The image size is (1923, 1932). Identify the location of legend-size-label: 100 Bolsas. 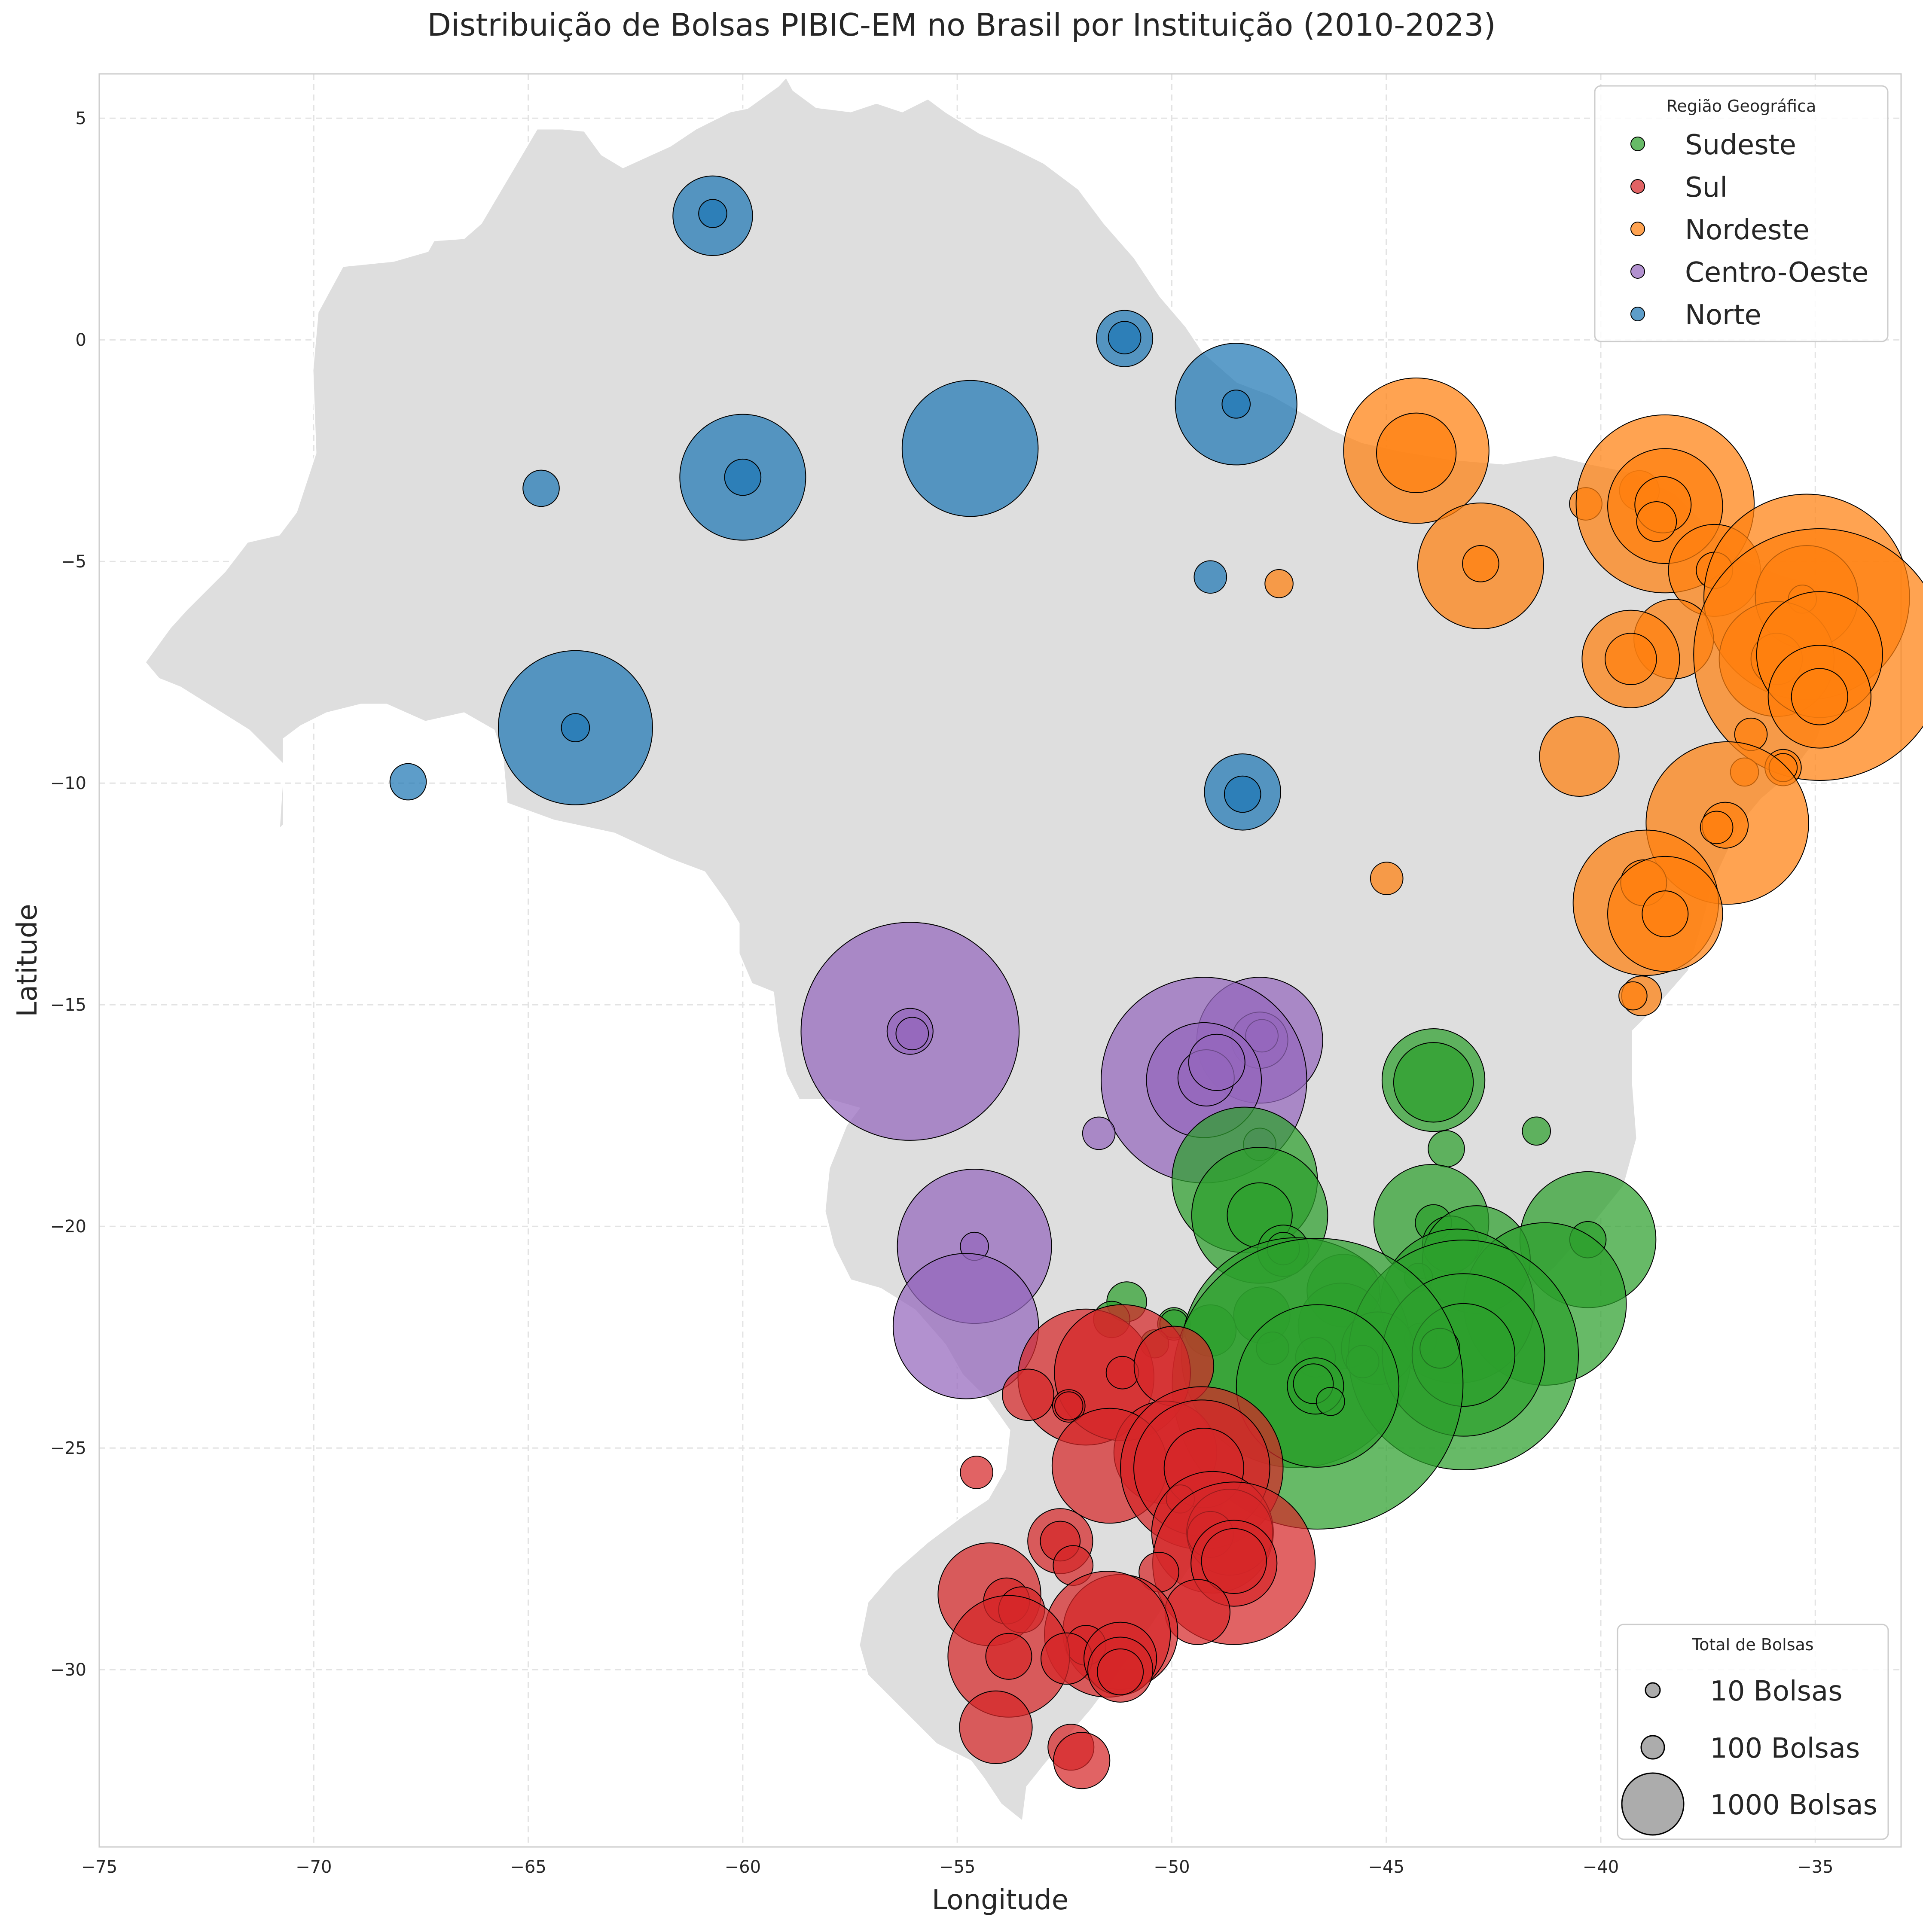
(1785, 1748).